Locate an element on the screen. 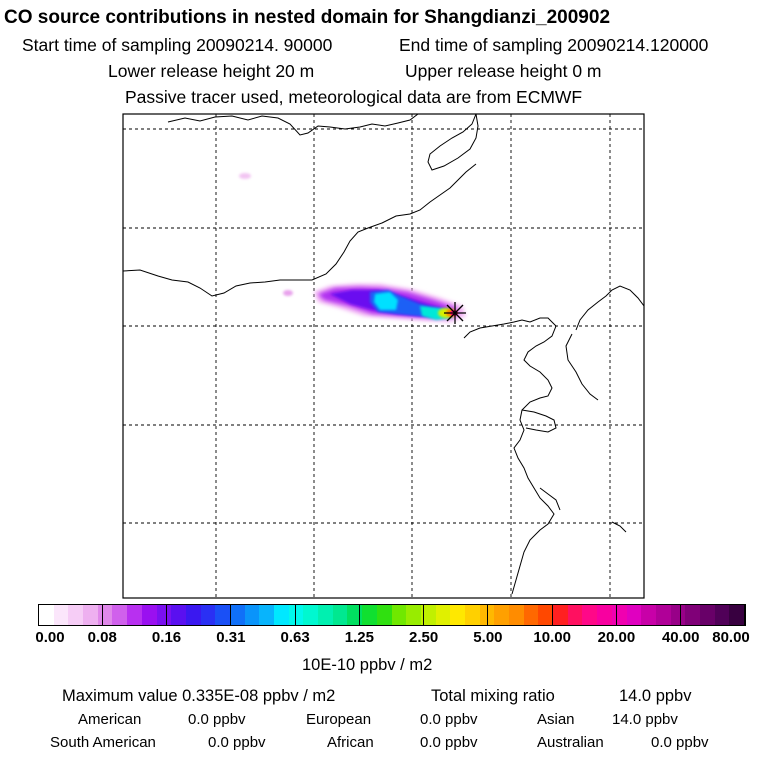 The image size is (768, 768). colorbar-tick-label: 0.00 is located at coordinates (50, 637).